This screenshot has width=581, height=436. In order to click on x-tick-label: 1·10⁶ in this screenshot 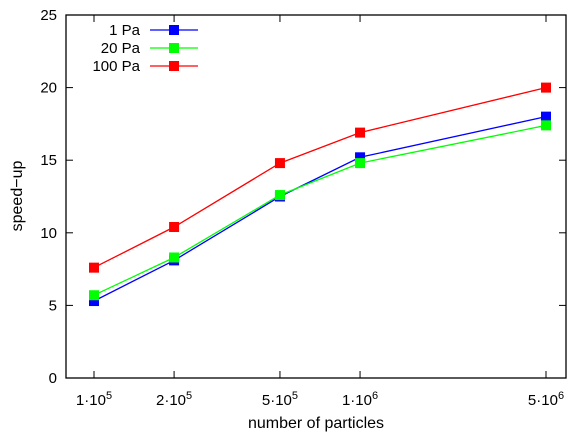, I will do `click(360, 399)`.